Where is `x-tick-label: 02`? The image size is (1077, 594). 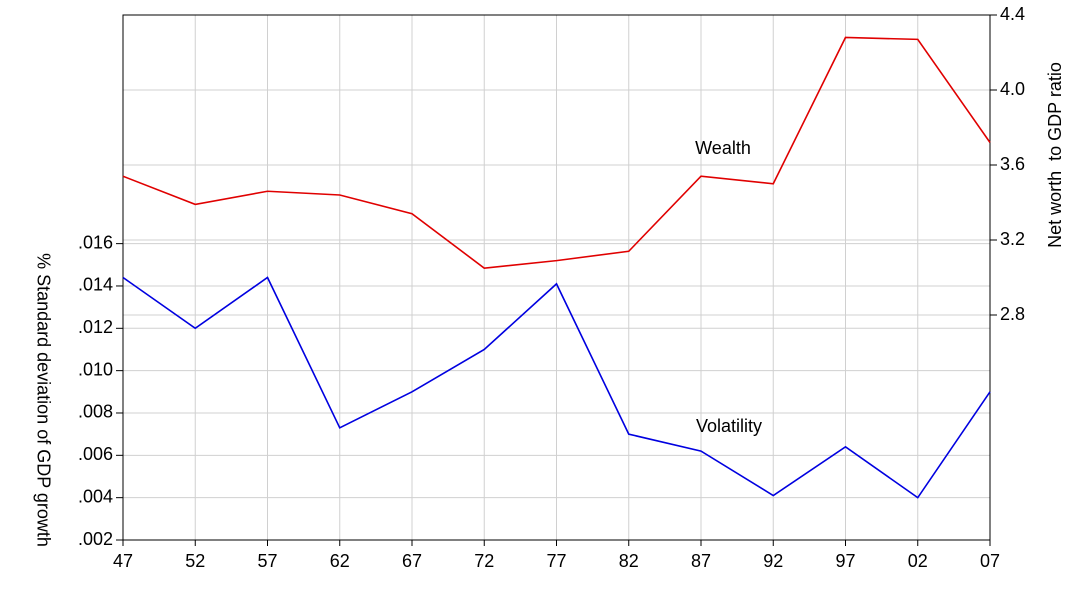
x-tick-label: 02 is located at coordinates (918, 561).